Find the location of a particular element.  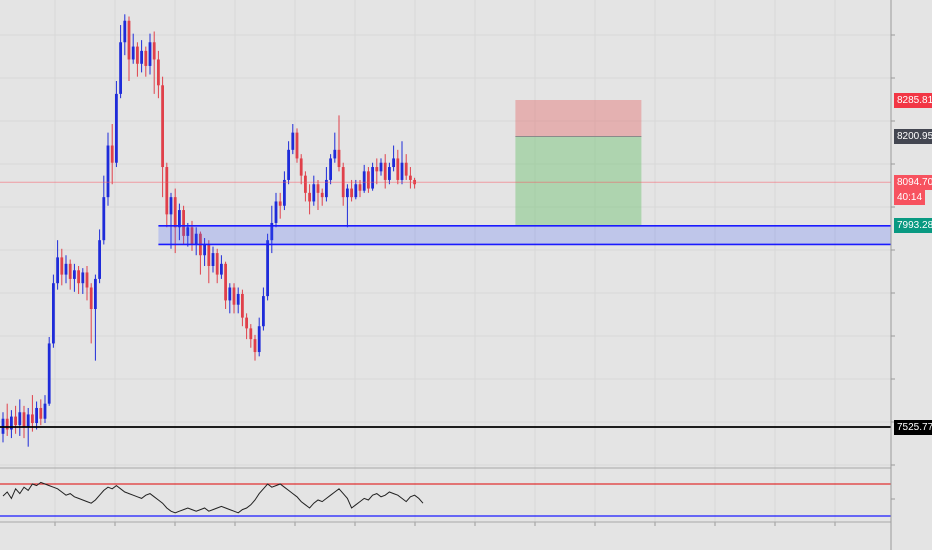

price-label-last: 8094.70 is located at coordinates (913, 182).